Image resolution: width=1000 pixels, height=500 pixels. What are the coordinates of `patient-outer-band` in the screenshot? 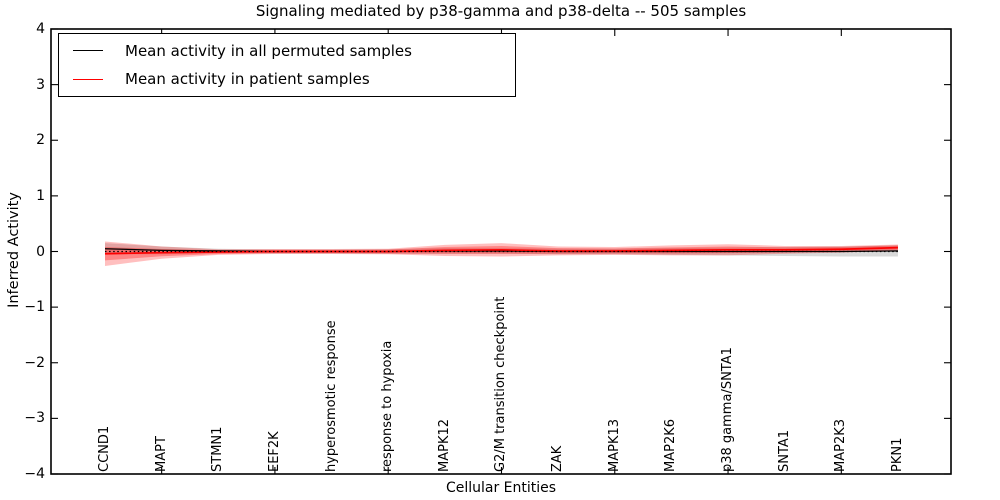 It's located at (501, 253).